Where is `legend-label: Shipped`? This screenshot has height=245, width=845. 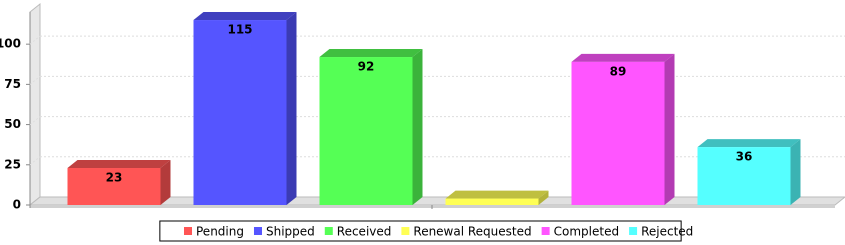 legend-label: Shipped is located at coordinates (290, 232).